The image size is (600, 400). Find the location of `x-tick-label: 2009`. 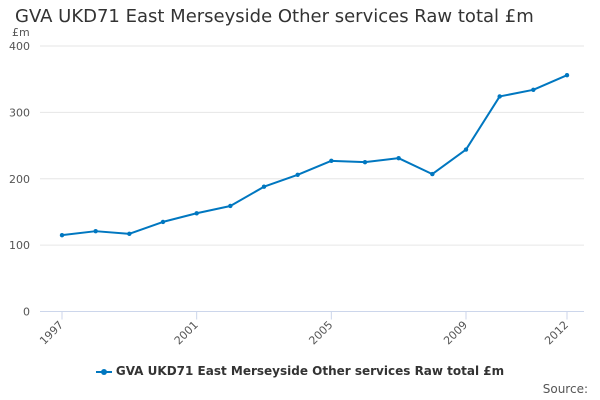

x-tick-label: 2009 is located at coordinates (455, 332).